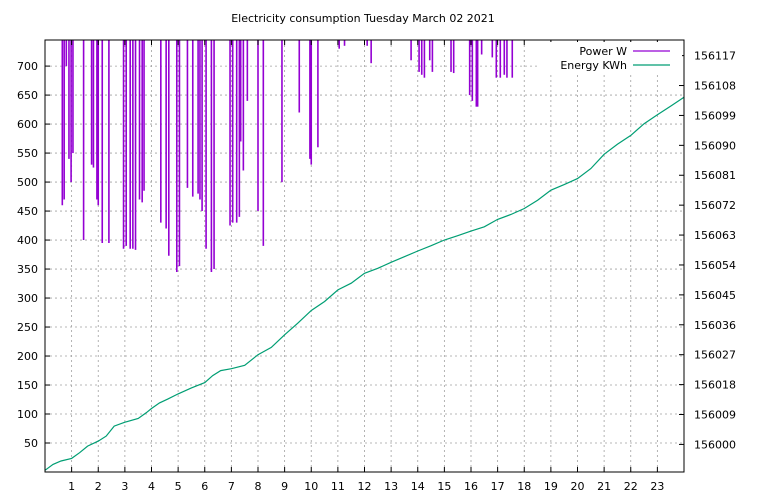 Image resolution: width=768 pixels, height=500 pixels. I want to click on y2-tick-label: 156036, so click(715, 325).